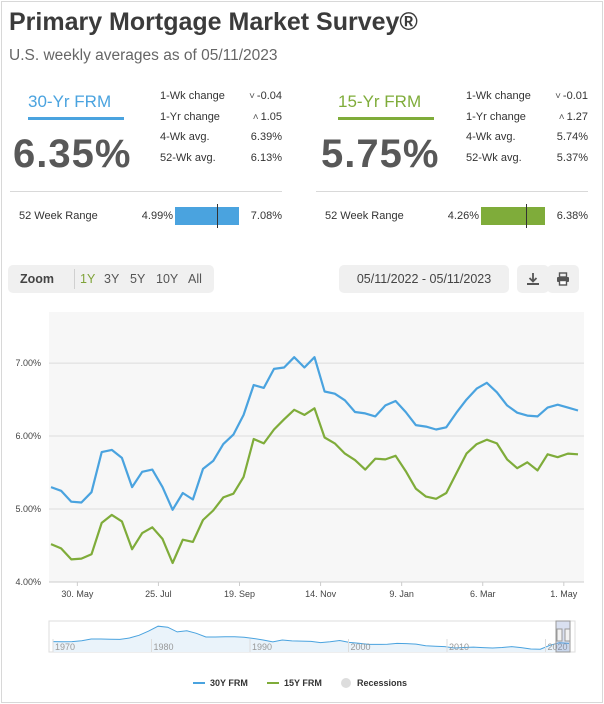 The width and height of the screenshot is (604, 704). Describe the element at coordinates (164, 647) in the screenshot. I see `navigator-tick-label: 1980` at that location.